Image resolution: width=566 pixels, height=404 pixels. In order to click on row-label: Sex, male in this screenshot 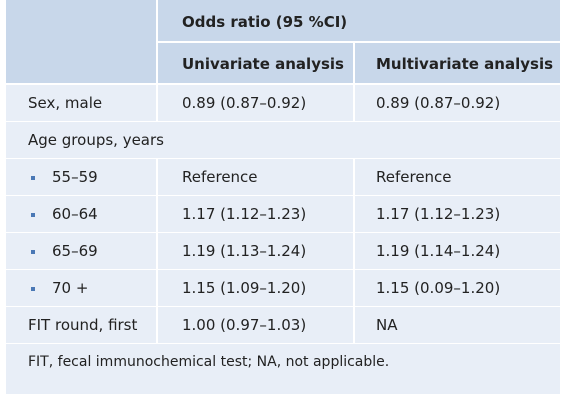, I will do `click(65, 103)`.